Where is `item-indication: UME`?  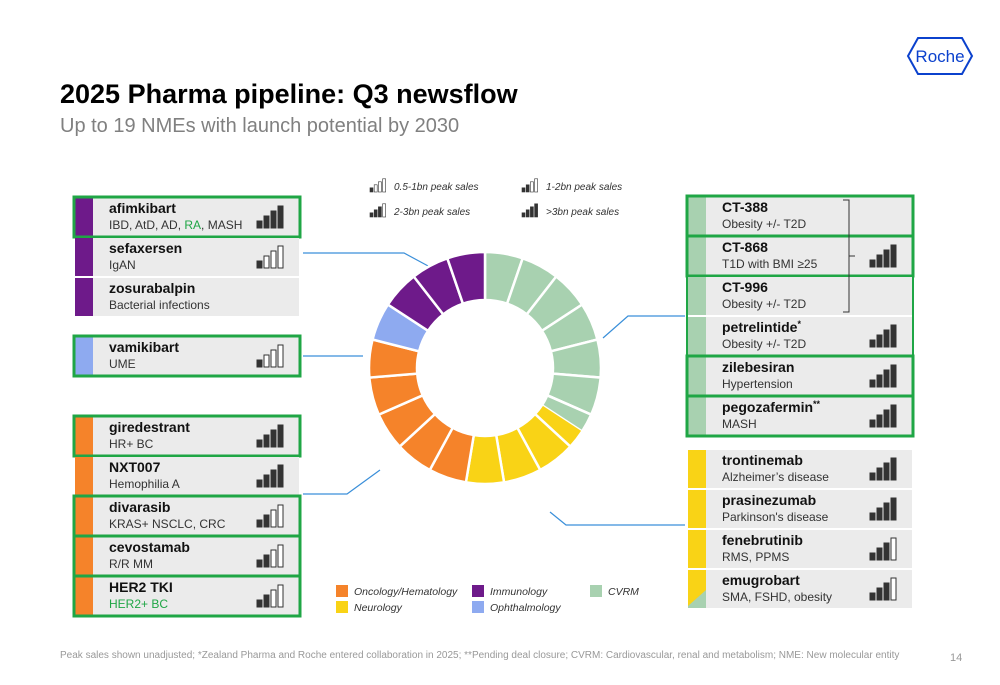
item-indication: UME is located at coordinates (122, 364).